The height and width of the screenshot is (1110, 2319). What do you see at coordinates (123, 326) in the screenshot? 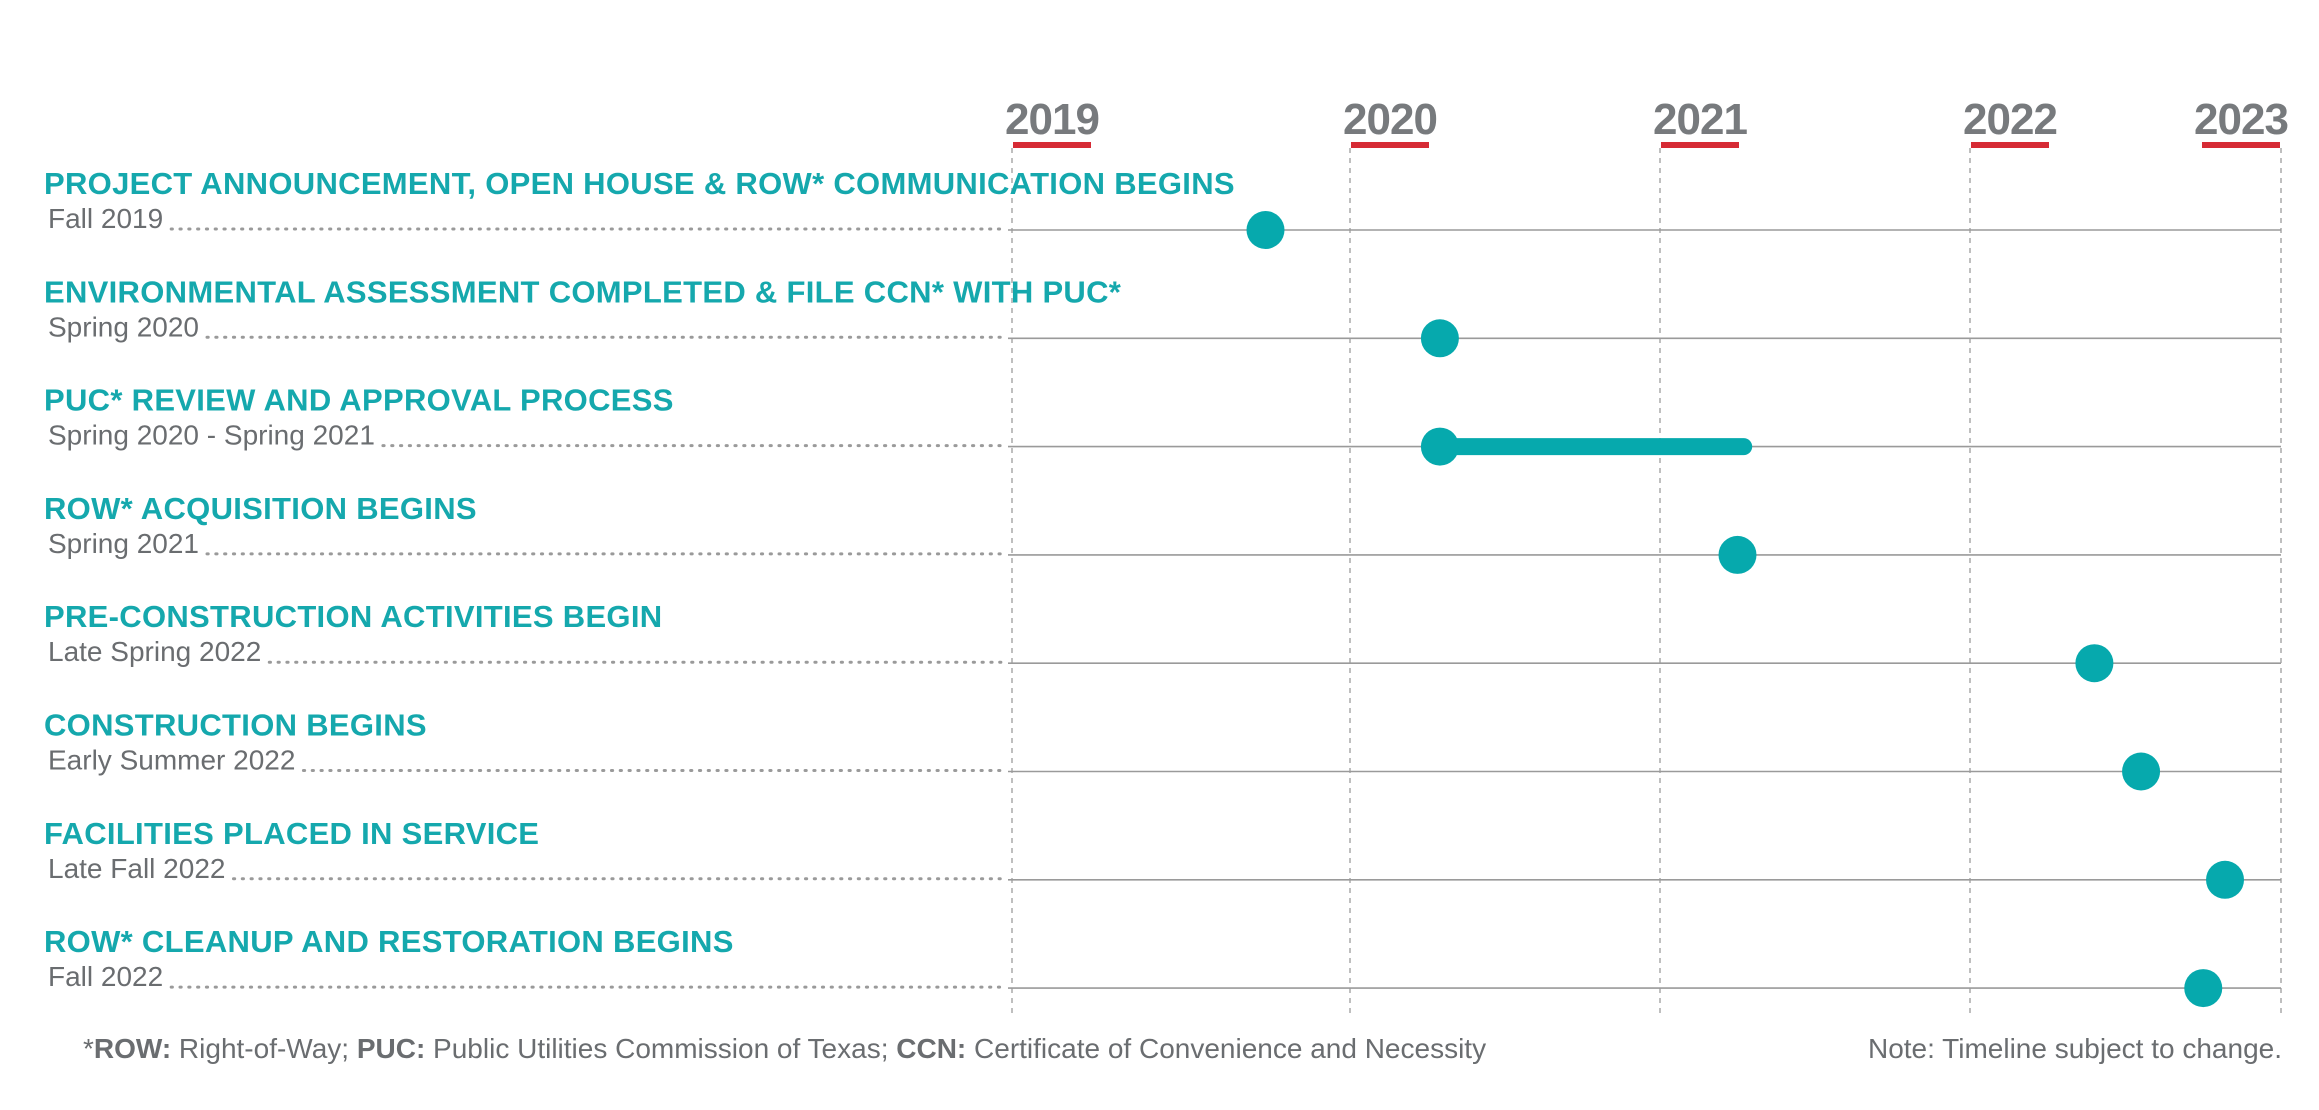
I see `milestone-date: Spring 2020` at bounding box center [123, 326].